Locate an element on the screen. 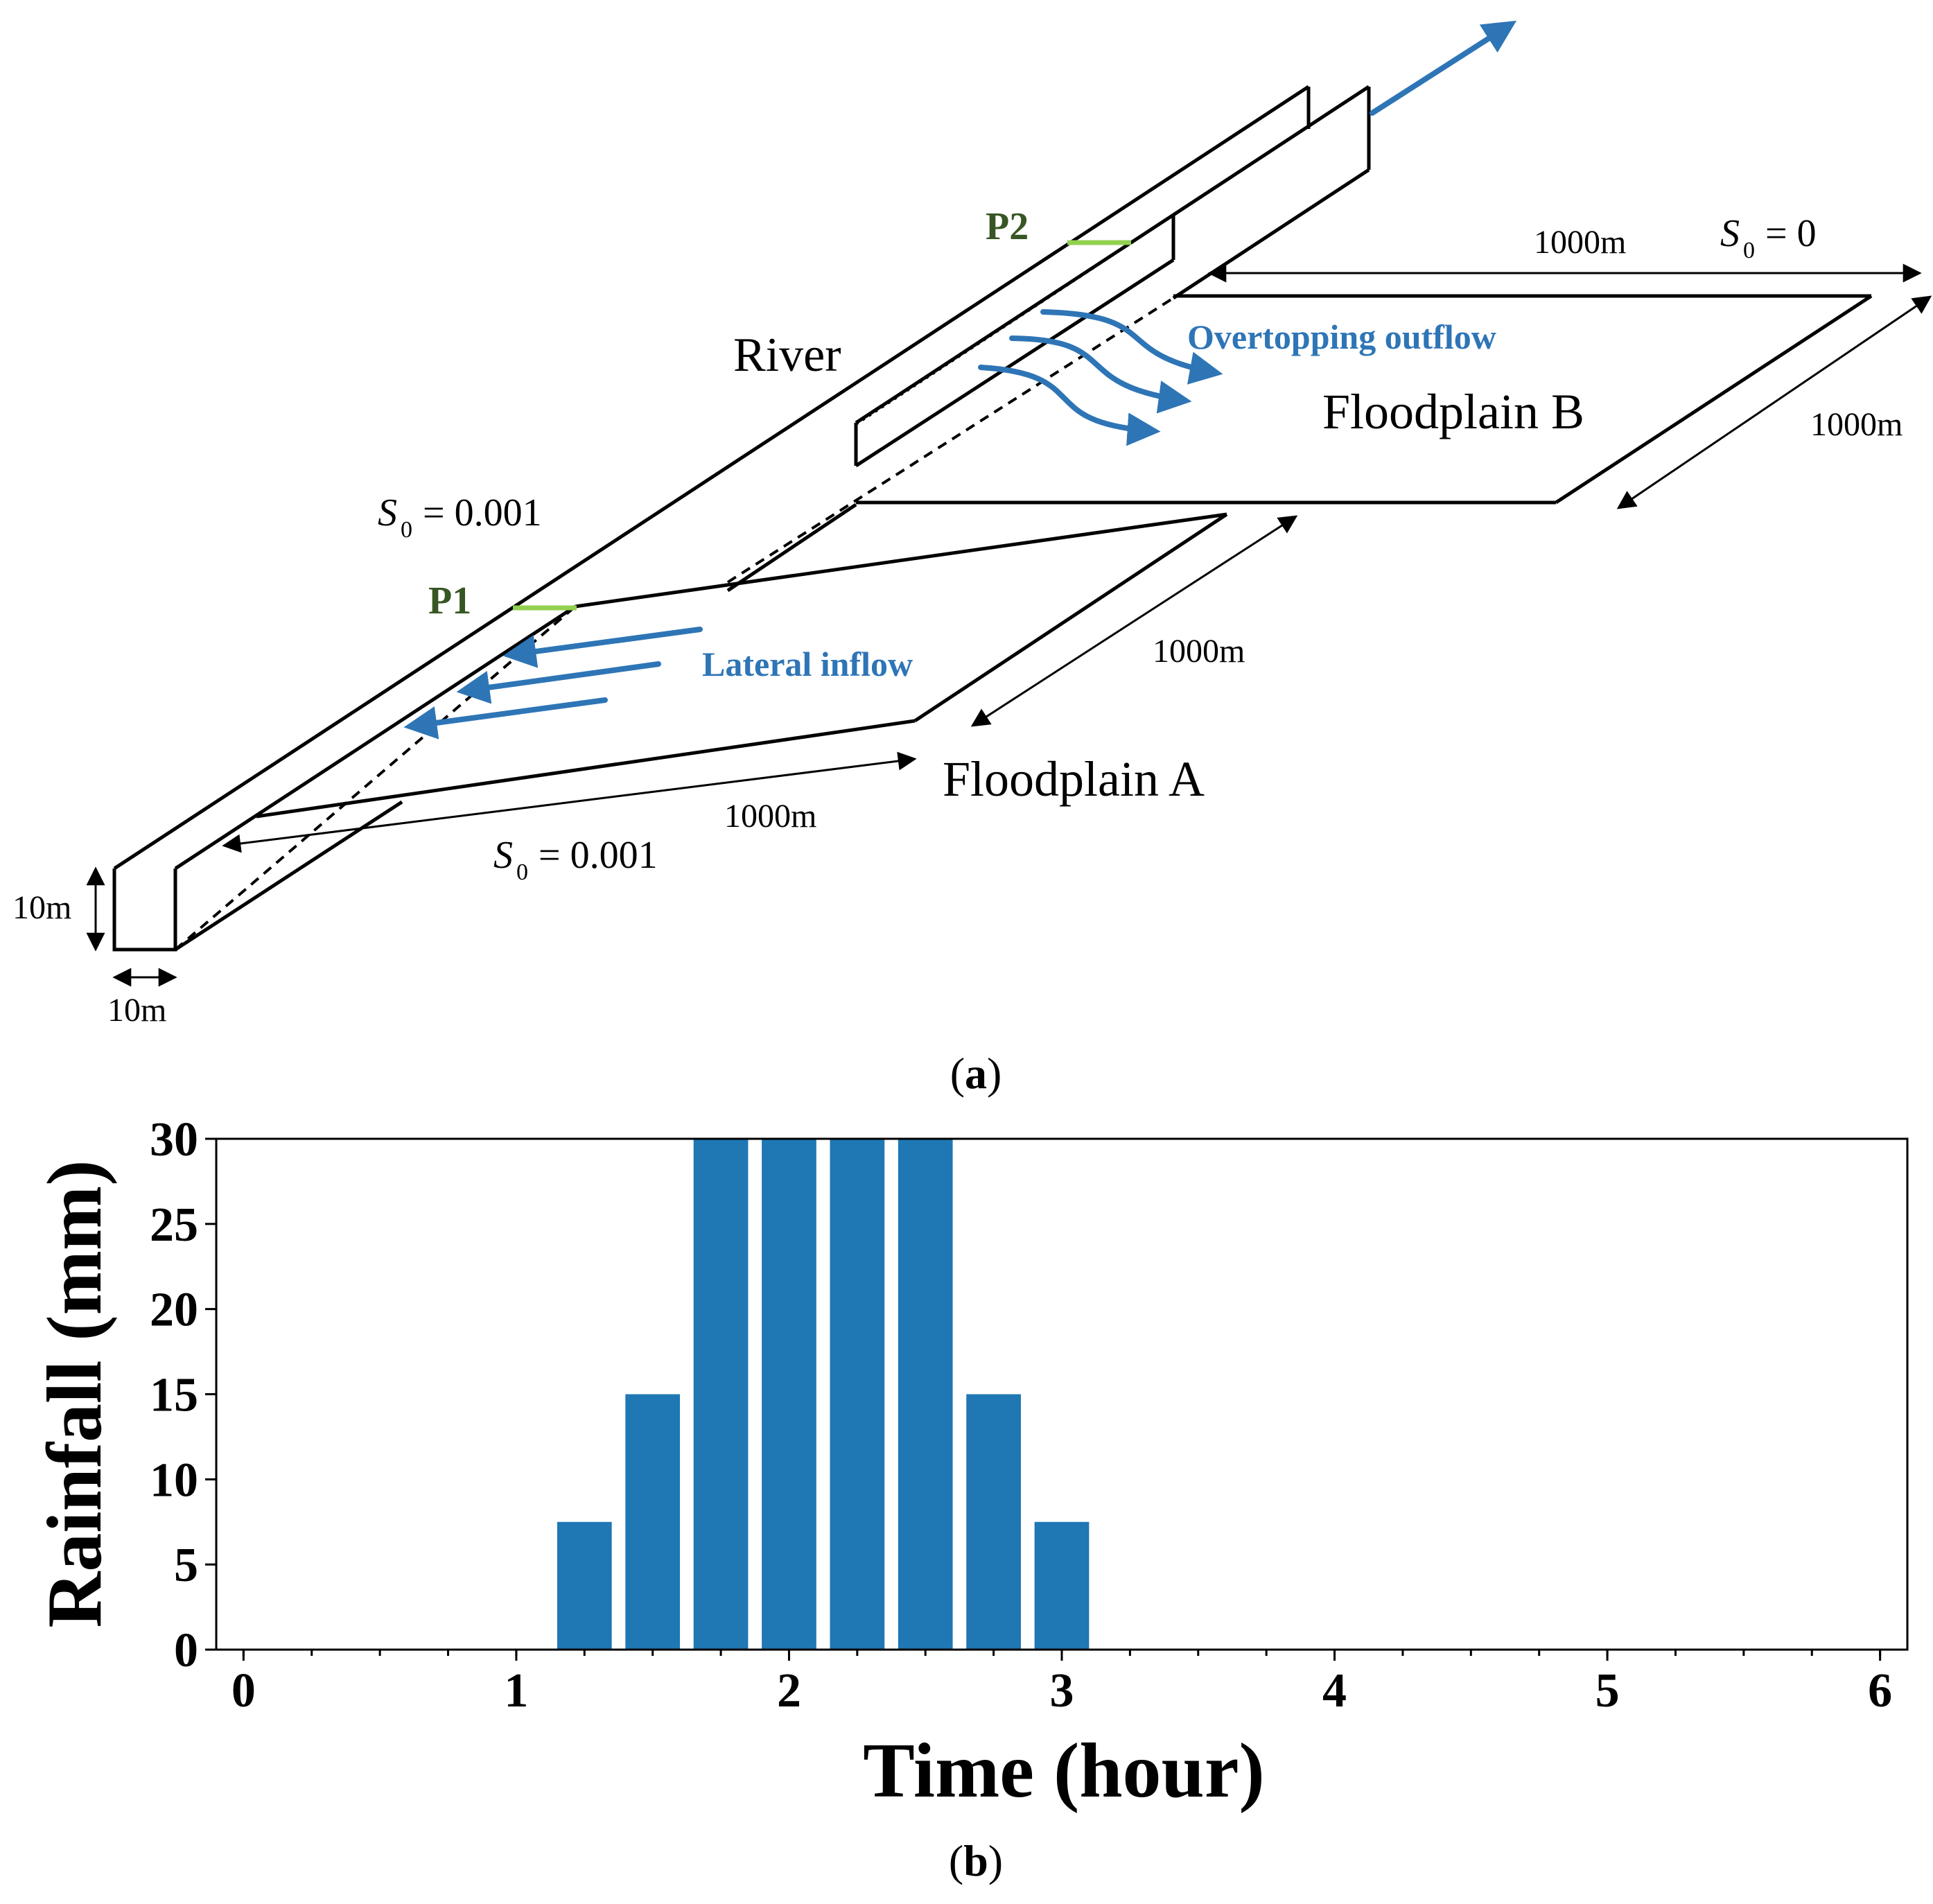 The image size is (1933, 1904). x-axis-ticks: 0 1 2 3 4 5 6 is located at coordinates (1061, 1684).